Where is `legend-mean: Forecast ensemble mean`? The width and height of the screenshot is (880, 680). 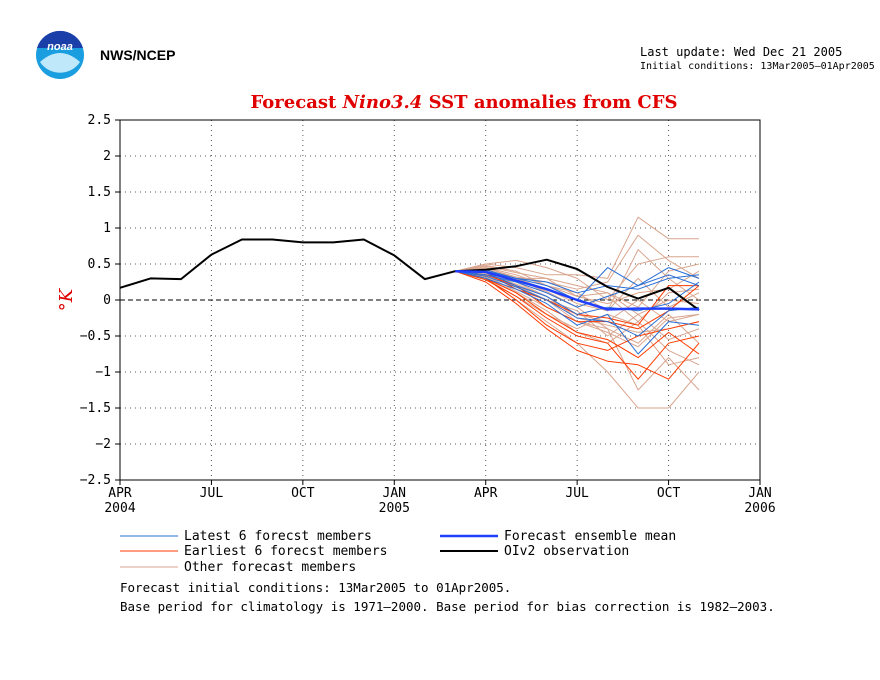 legend-mean: Forecast ensemble mean is located at coordinates (590, 536).